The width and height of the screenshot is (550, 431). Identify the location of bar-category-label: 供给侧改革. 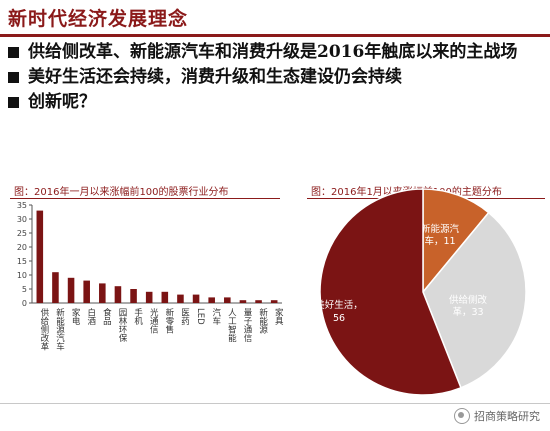
(44, 329).